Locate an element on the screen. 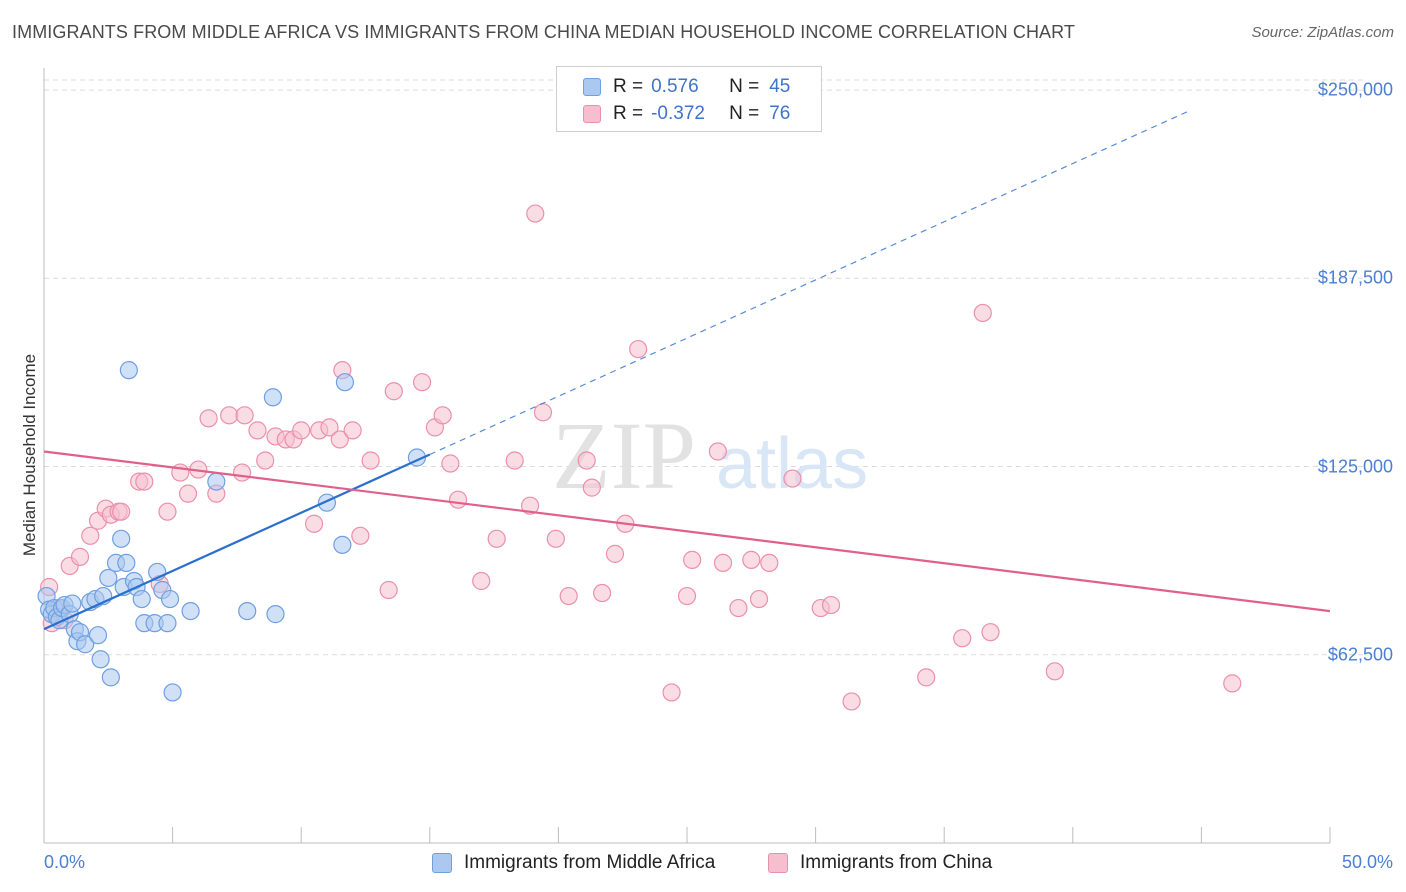  bottom-legend-middle-africa: Immigrants from Middle Africa is located at coordinates (573, 863).